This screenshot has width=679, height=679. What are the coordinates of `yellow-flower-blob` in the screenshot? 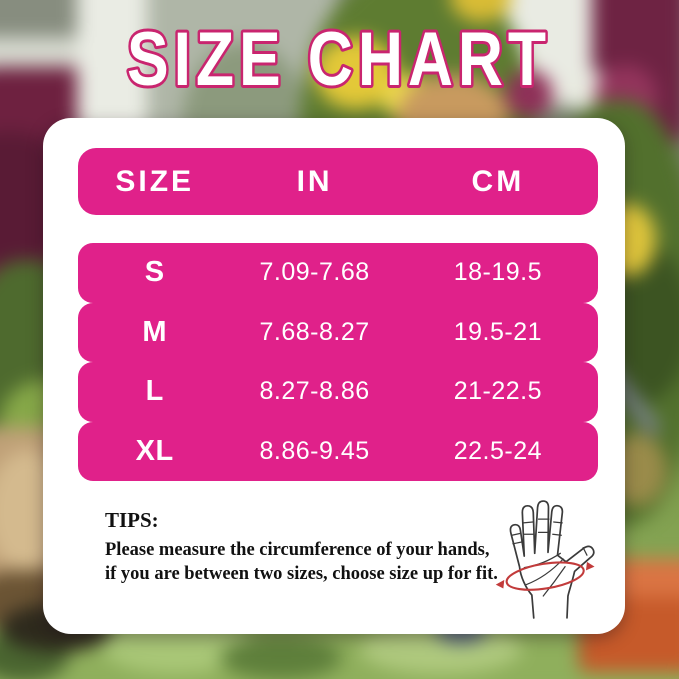 It's located at (481, 11).